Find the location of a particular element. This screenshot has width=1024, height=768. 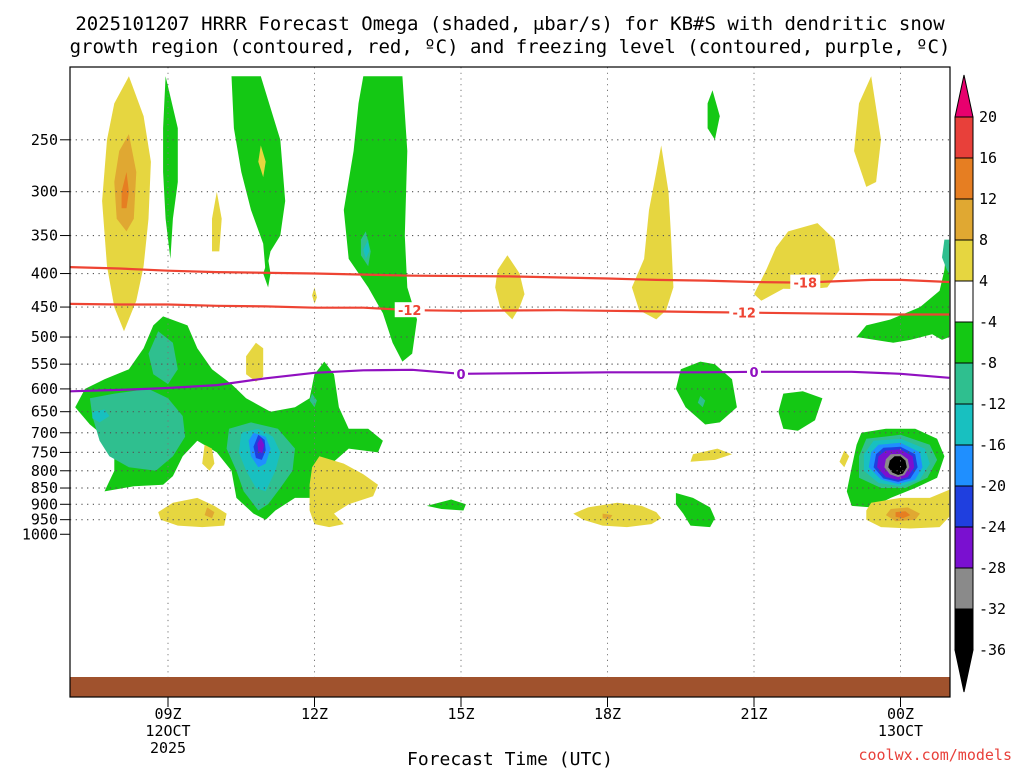

y-tick-label-800: 800 is located at coordinates (44, 471).